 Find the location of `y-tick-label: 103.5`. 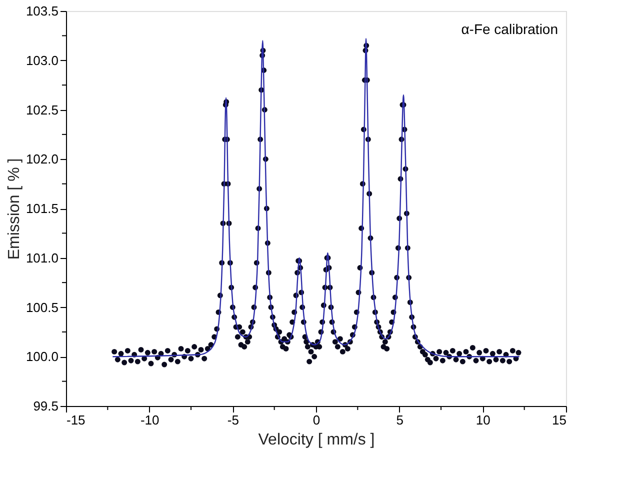

y-tick-label: 103.5 is located at coordinates (42, 11).